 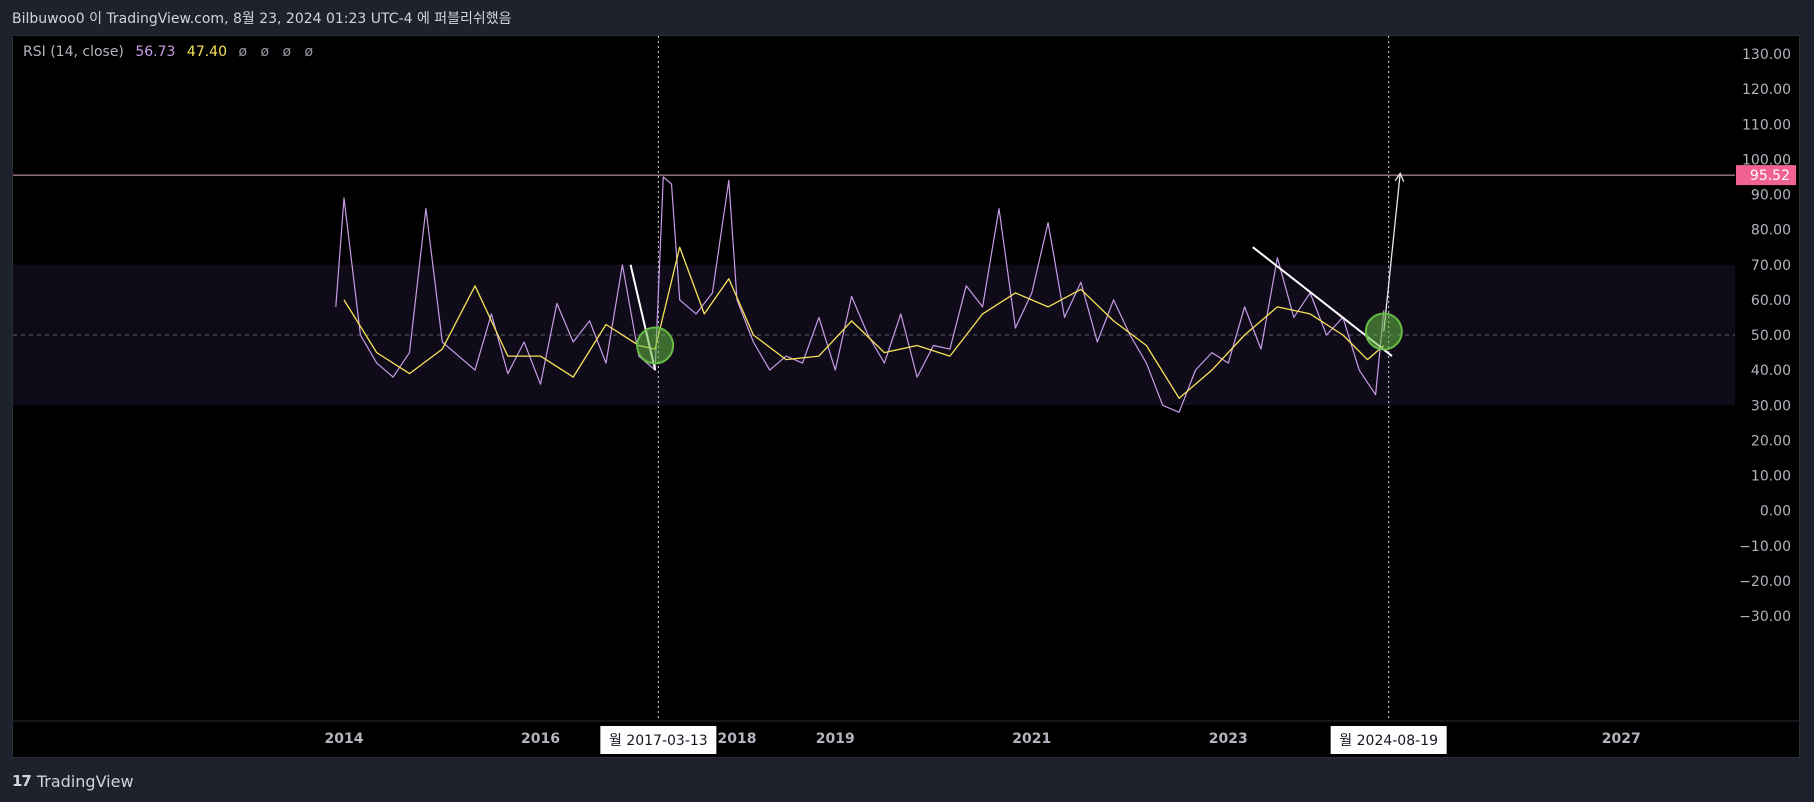 I want to click on x-tick-label: 2019, so click(x=835, y=739).